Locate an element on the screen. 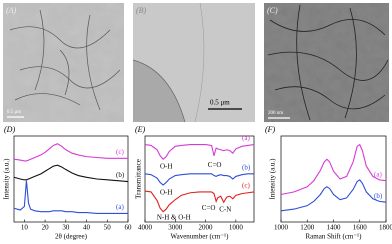  x-tick-label: 2000 is located at coordinates (206, 228).